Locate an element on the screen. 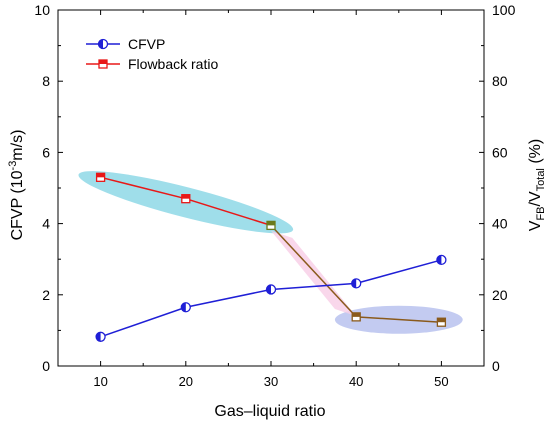 Image resolution: width=550 pixels, height=423 pixels. y-left-label-exponent: -3 is located at coordinates (13, 166).